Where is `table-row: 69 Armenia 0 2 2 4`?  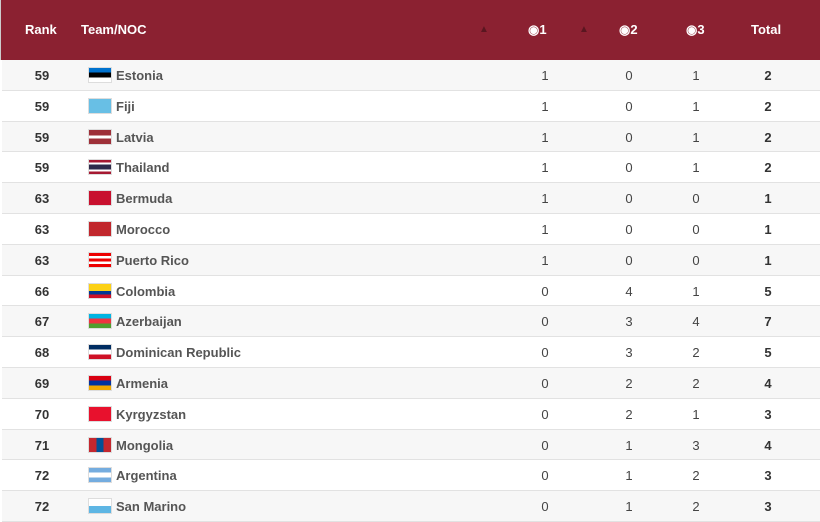
table-row: 69 Armenia 0 2 2 4 is located at coordinates (411, 383).